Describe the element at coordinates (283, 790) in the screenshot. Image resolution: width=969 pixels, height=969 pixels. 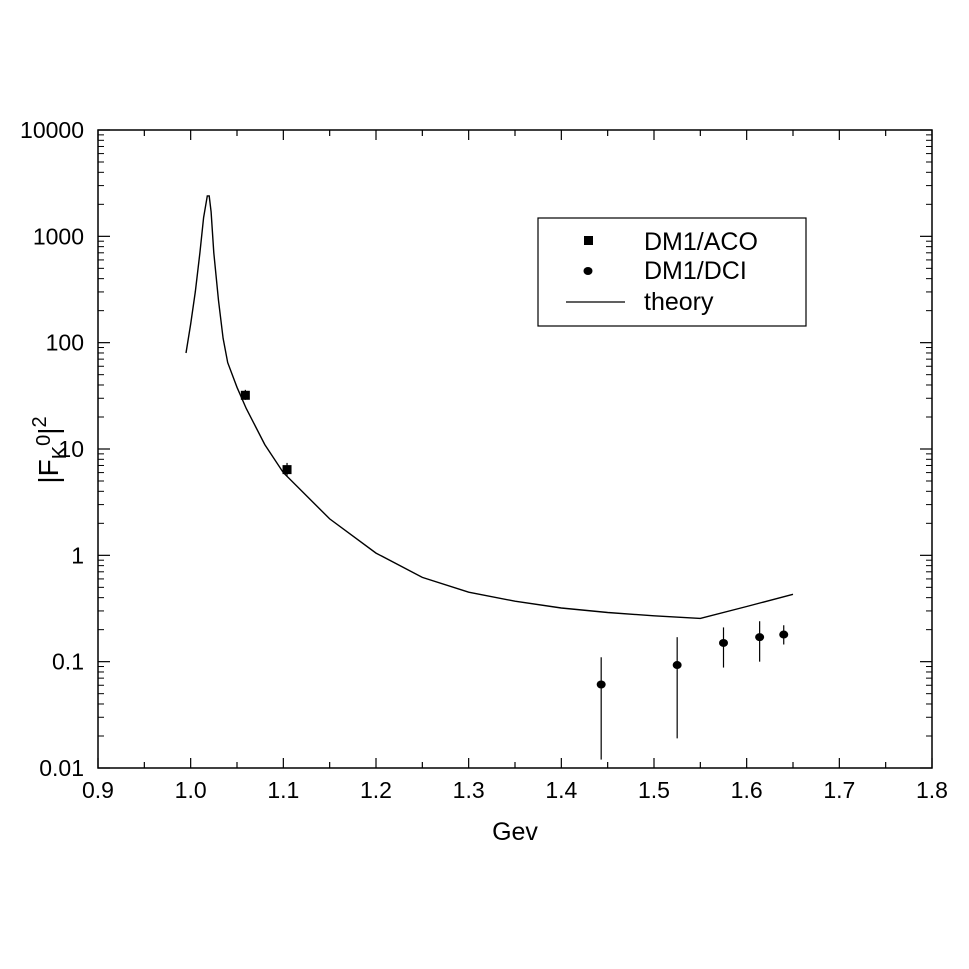
I see `x-tick-label: 1.1` at that location.